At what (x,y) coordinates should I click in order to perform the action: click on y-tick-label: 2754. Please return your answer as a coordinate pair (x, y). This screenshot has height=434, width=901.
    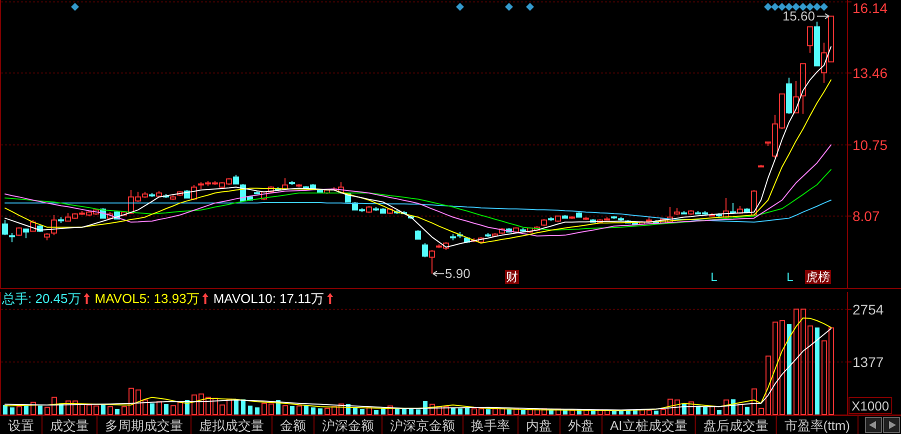
    Looking at the image, I should click on (868, 309).